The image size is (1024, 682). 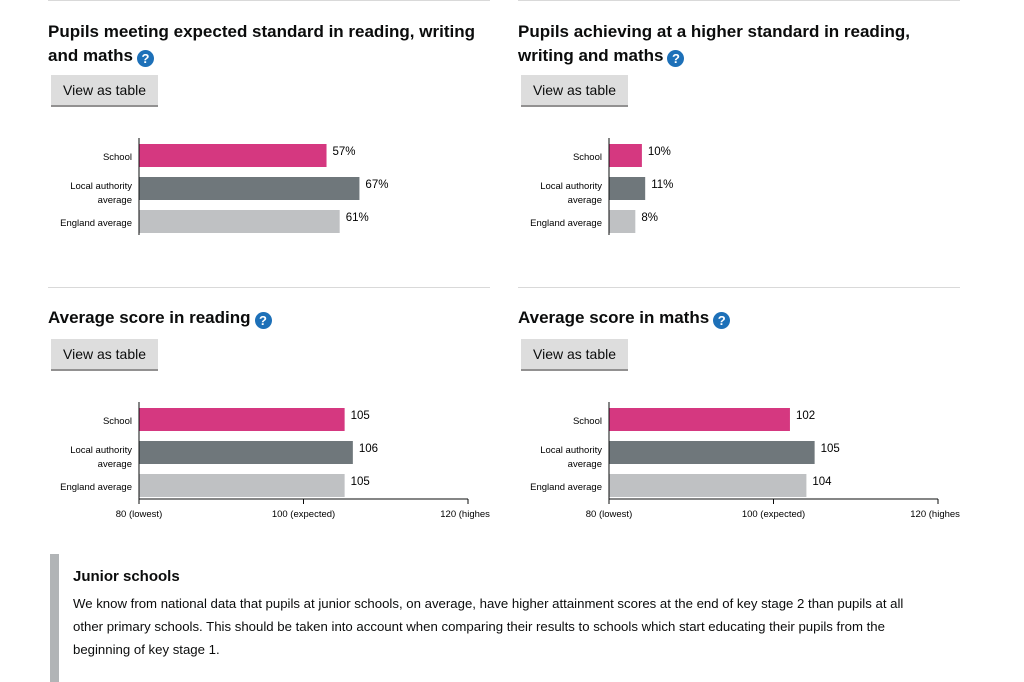 What do you see at coordinates (649, 218) in the screenshot?
I see `data-label: 8%` at bounding box center [649, 218].